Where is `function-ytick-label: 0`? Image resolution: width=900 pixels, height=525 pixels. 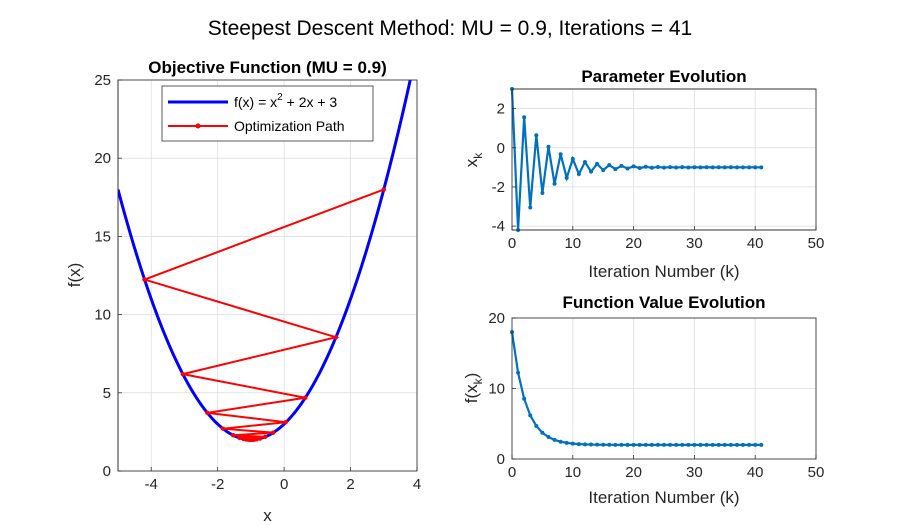
function-ytick-label: 0 is located at coordinates (501, 459).